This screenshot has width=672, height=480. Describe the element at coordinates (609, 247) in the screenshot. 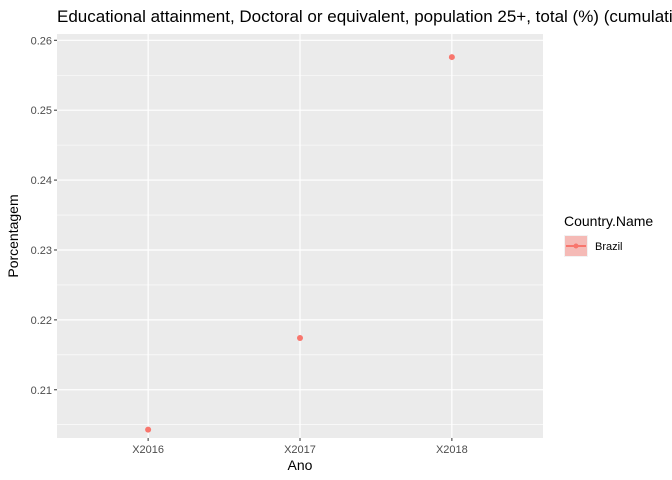

I see `legend-label-brazil: Brazil` at that location.